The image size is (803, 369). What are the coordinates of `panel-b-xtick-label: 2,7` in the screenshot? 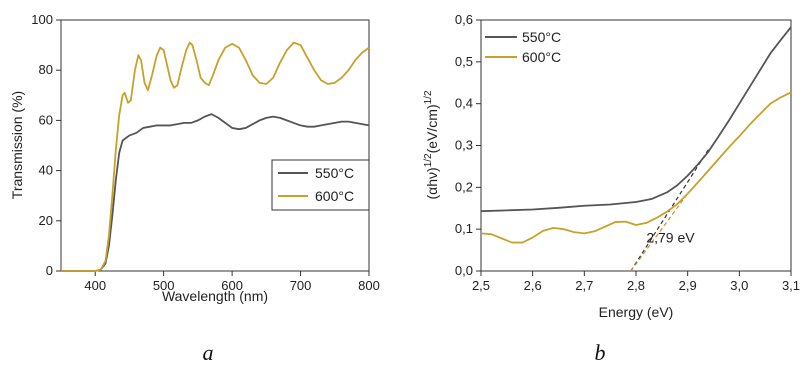 It's located at (584, 285).